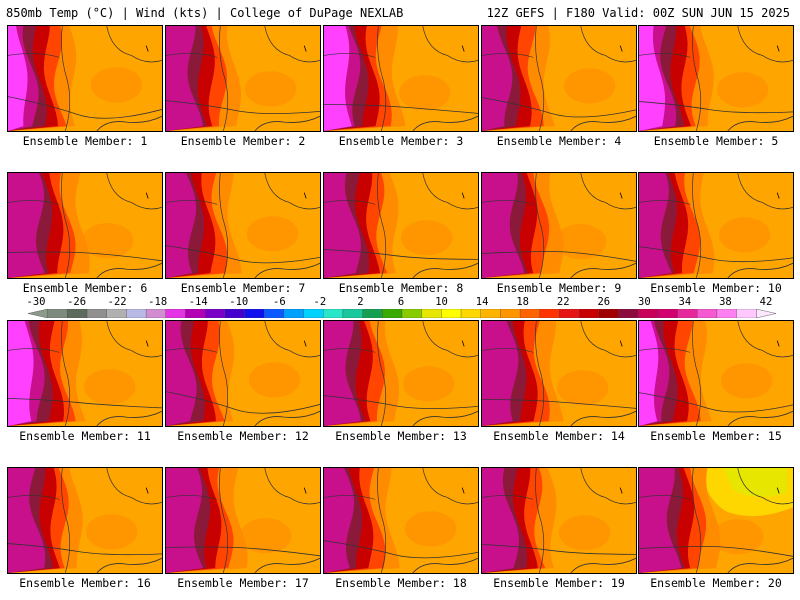 Image resolution: width=800 pixels, height=600 pixels. Describe the element at coordinates (243, 141) in the screenshot. I see `ensemble-member-label: Ensemble Member: 2` at that location.